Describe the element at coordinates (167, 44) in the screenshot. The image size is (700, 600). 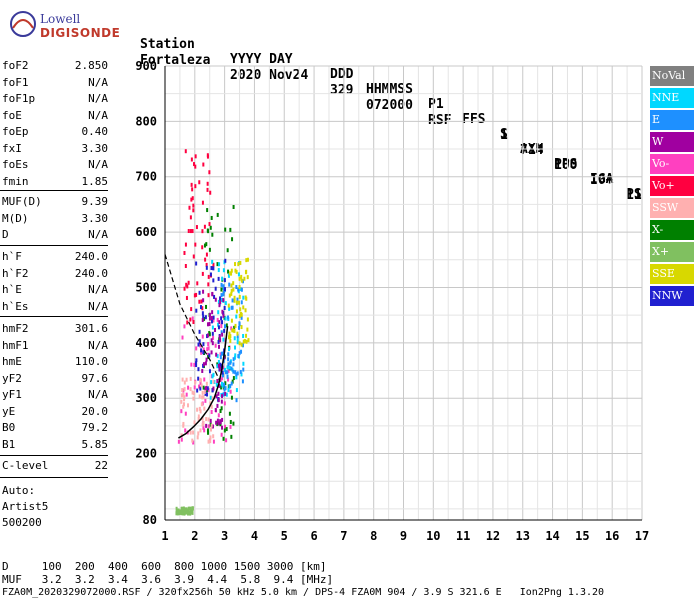
I see `header-label: Station` at that location.